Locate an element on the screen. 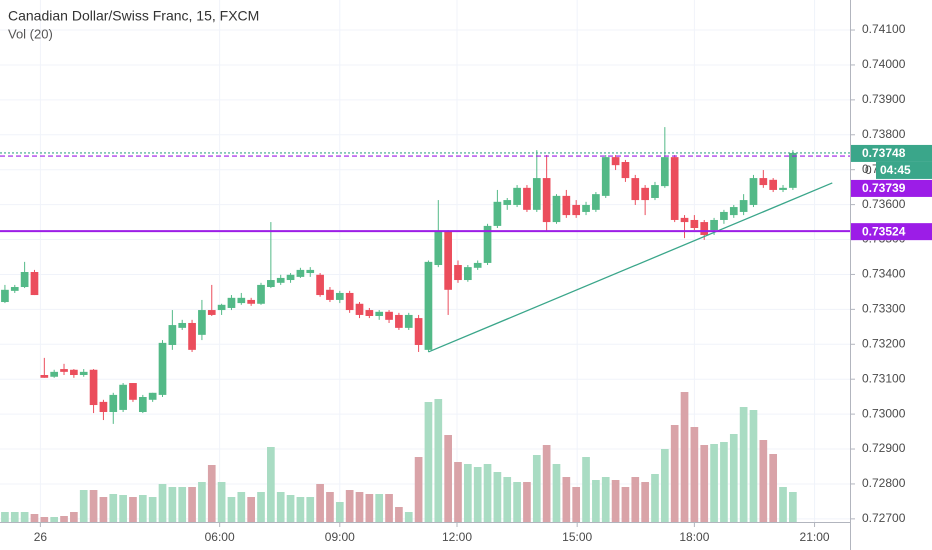 Image resolution: width=932 pixels, height=550 pixels. trend-line is located at coordinates (630, 267).